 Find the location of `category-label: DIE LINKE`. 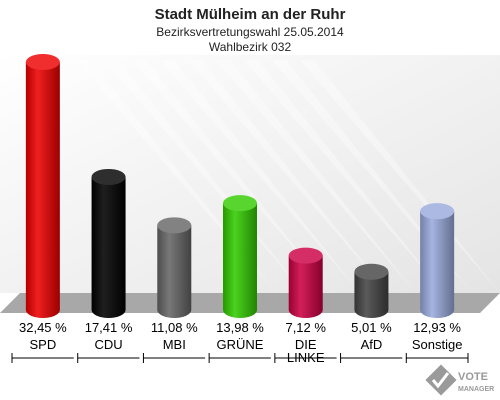

category-label: DIE LINKE is located at coordinates (306, 351).